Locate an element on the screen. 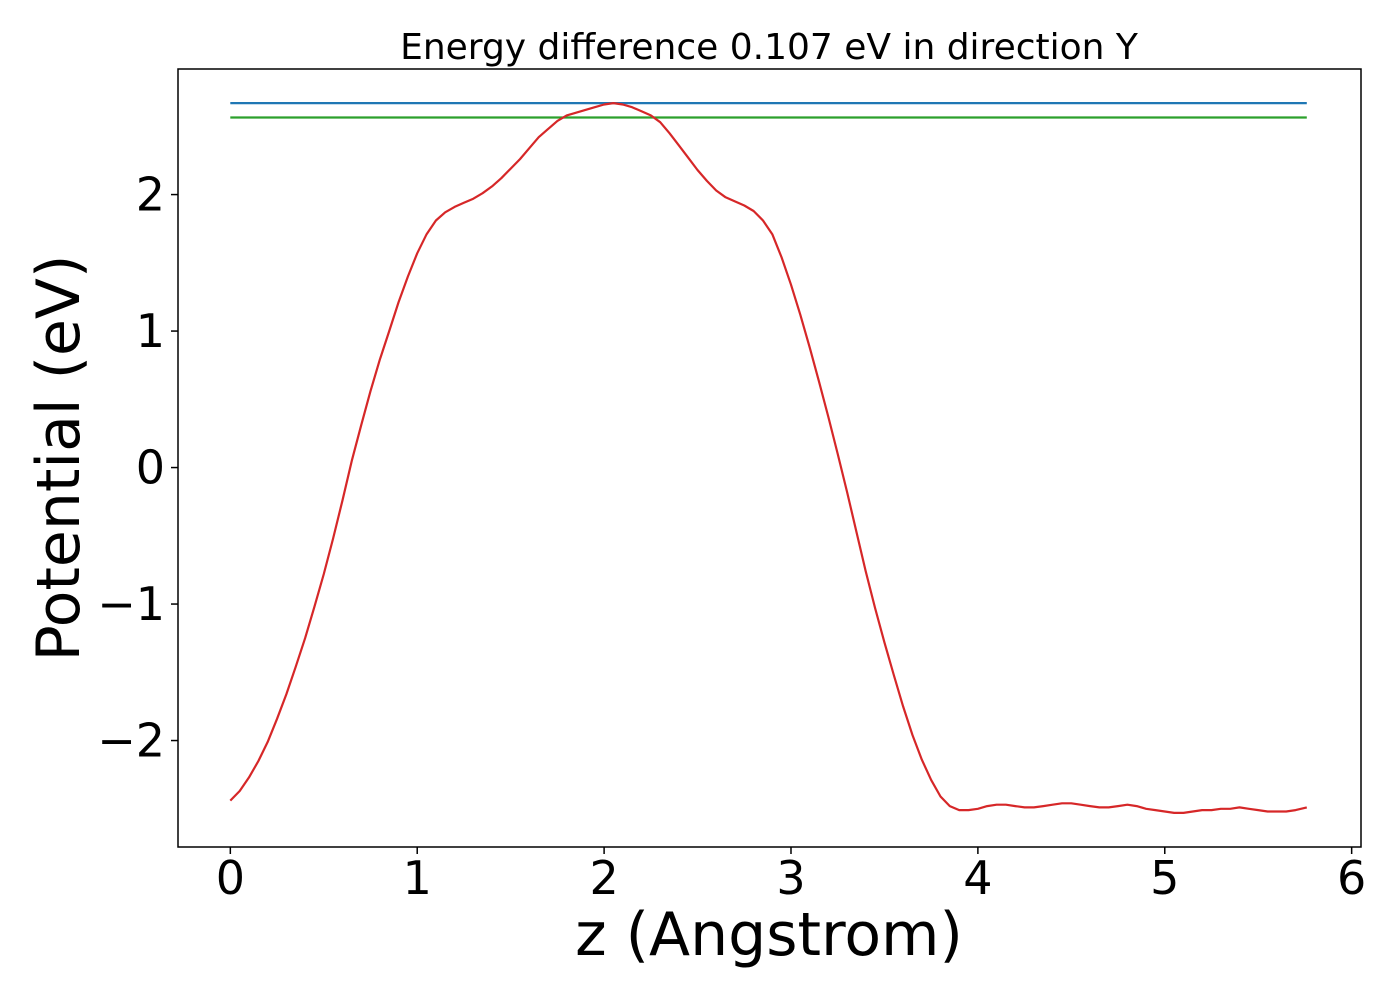 This screenshot has height=1000, width=1400. y-tick-label: 2 is located at coordinates (150, 195).